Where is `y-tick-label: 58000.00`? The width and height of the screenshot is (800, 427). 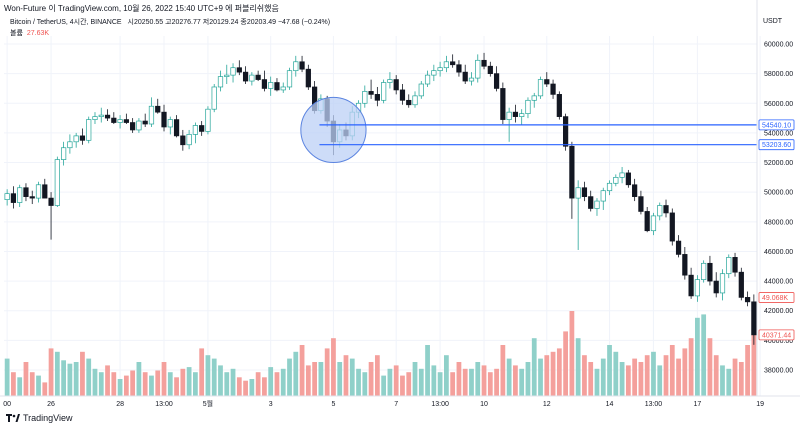 y-tick-label: 58000.00 is located at coordinates (778, 74).